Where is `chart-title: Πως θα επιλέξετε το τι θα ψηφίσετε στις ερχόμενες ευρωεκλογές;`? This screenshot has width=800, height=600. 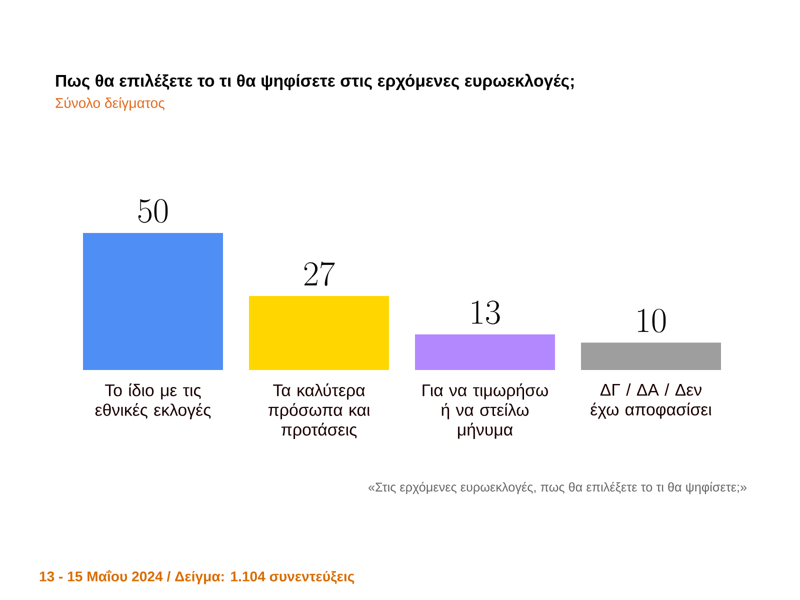
chart-title: Πως θα επιλέξετε το τι θα ψηφίσετε στις ερχόμενες ευρωεκλογές; is located at coordinates (315, 82).